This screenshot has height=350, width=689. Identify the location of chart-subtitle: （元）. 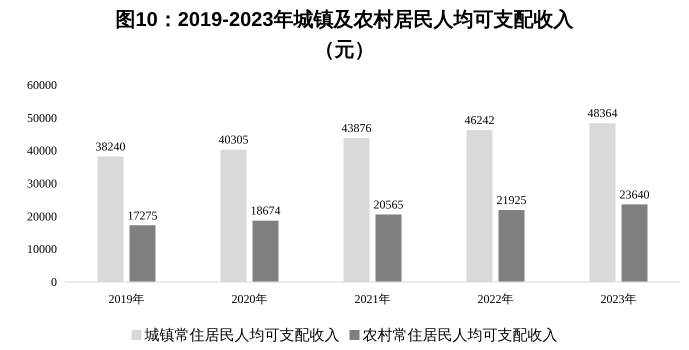
(344, 50).